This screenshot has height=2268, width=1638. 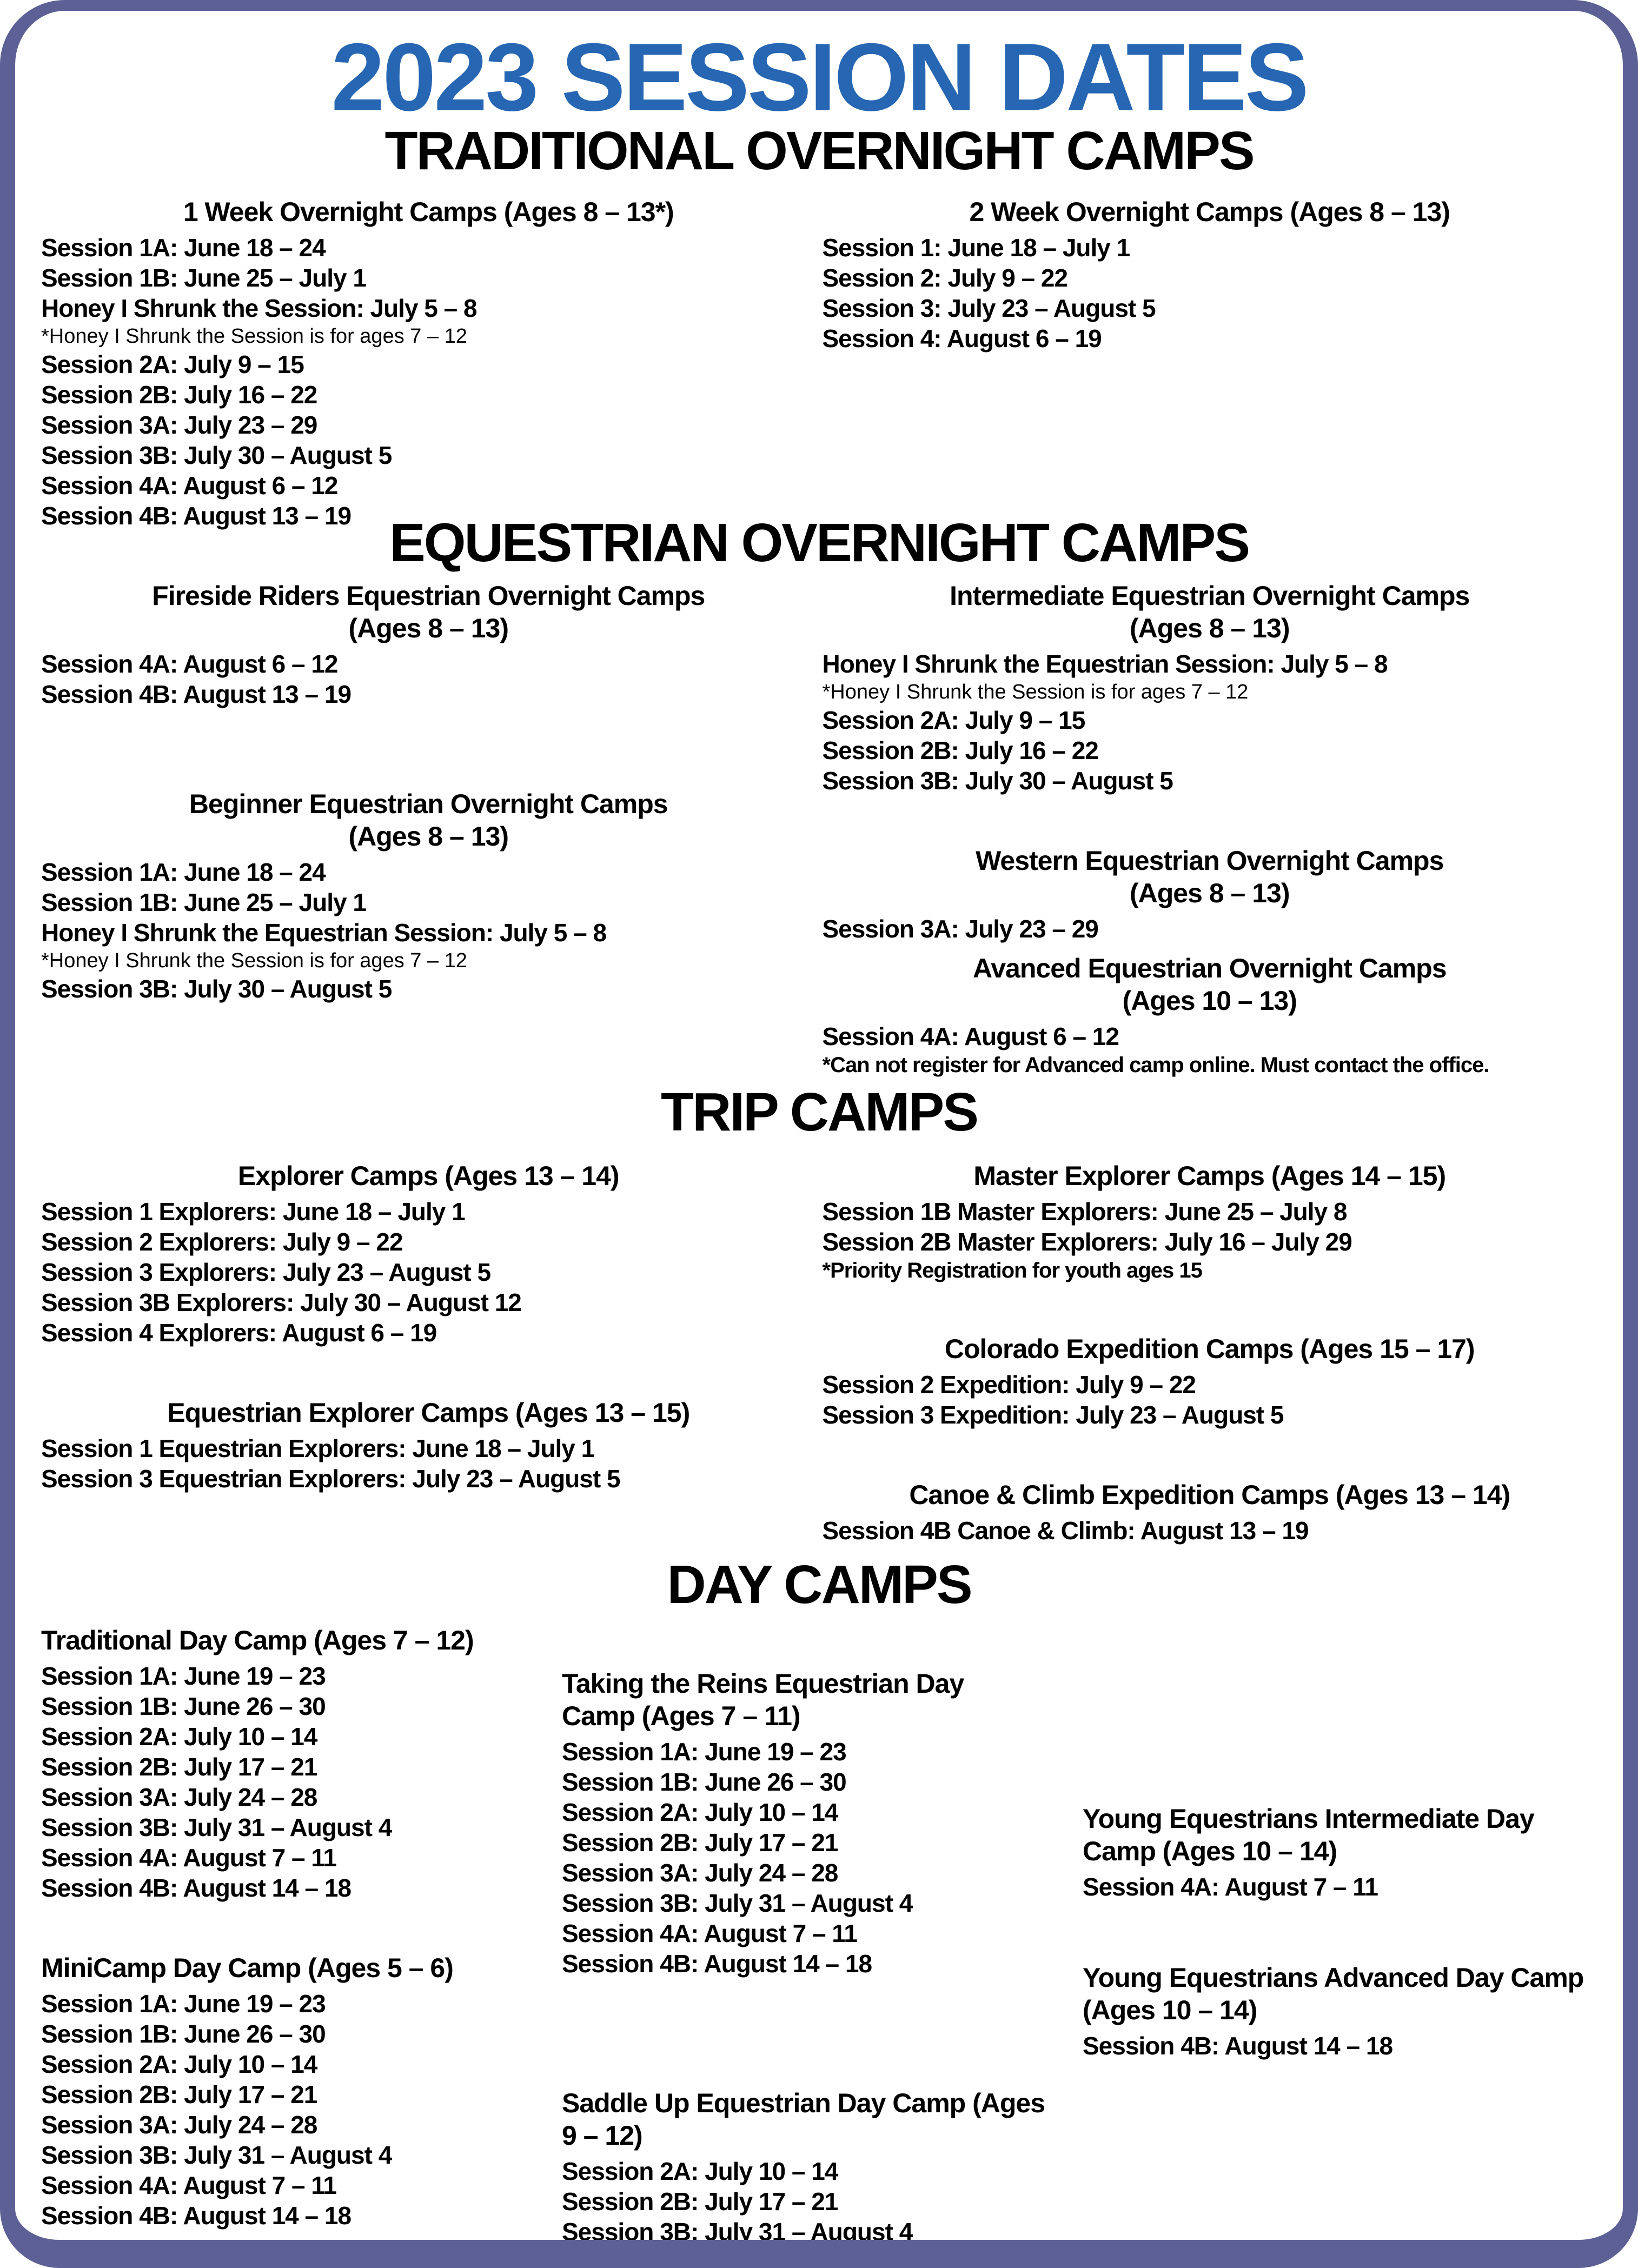 What do you see at coordinates (258, 1640) in the screenshot?
I see `camp-title-line: Traditional Day Camp (Ages 7 – 12)` at bounding box center [258, 1640].